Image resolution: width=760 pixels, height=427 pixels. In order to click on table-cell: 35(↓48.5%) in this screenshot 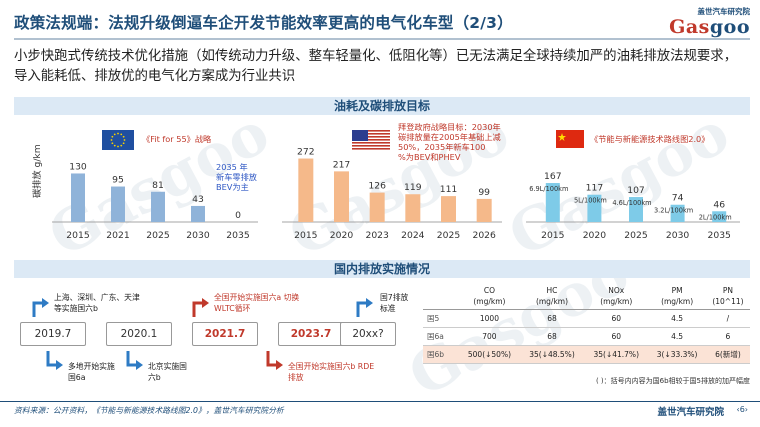, I will do `click(552, 354)`.